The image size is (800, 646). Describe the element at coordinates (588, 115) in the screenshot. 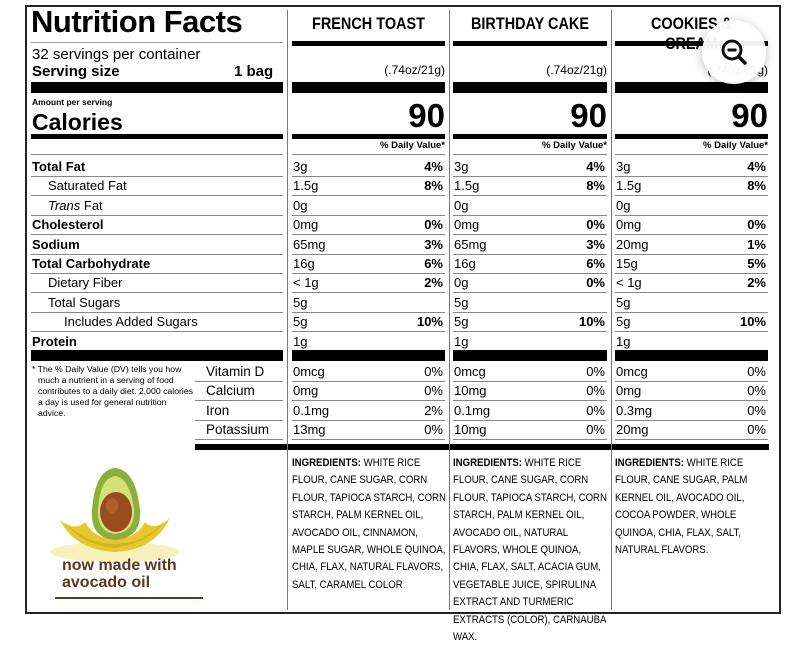

I see `calories-value: 90` at that location.